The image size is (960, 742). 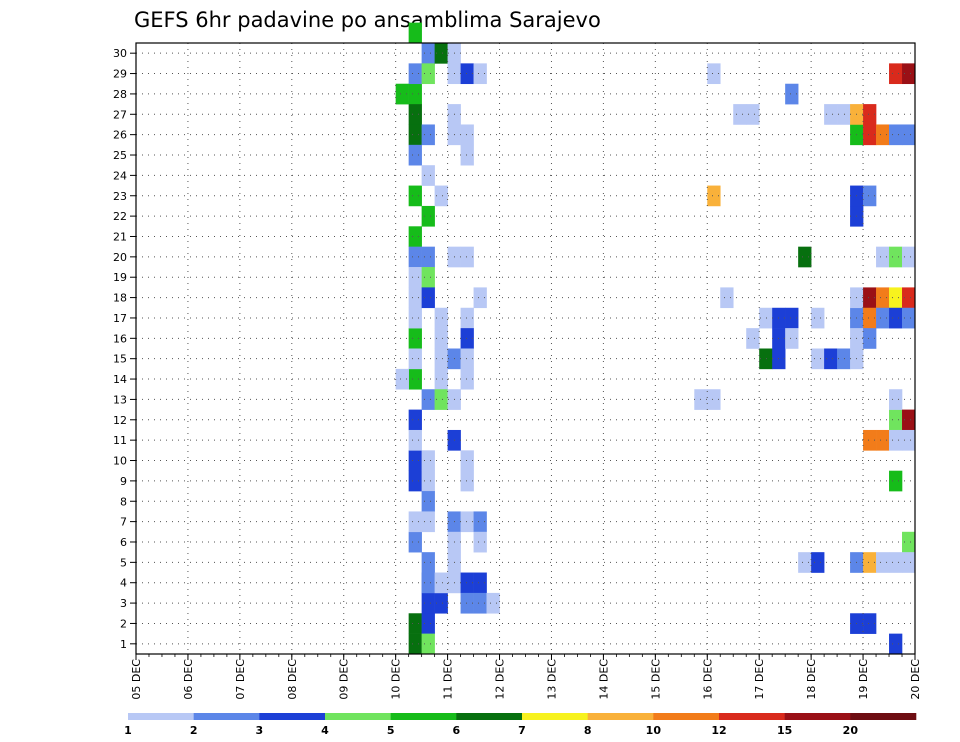 I want to click on colorbar-label: 12, so click(x=718, y=730).